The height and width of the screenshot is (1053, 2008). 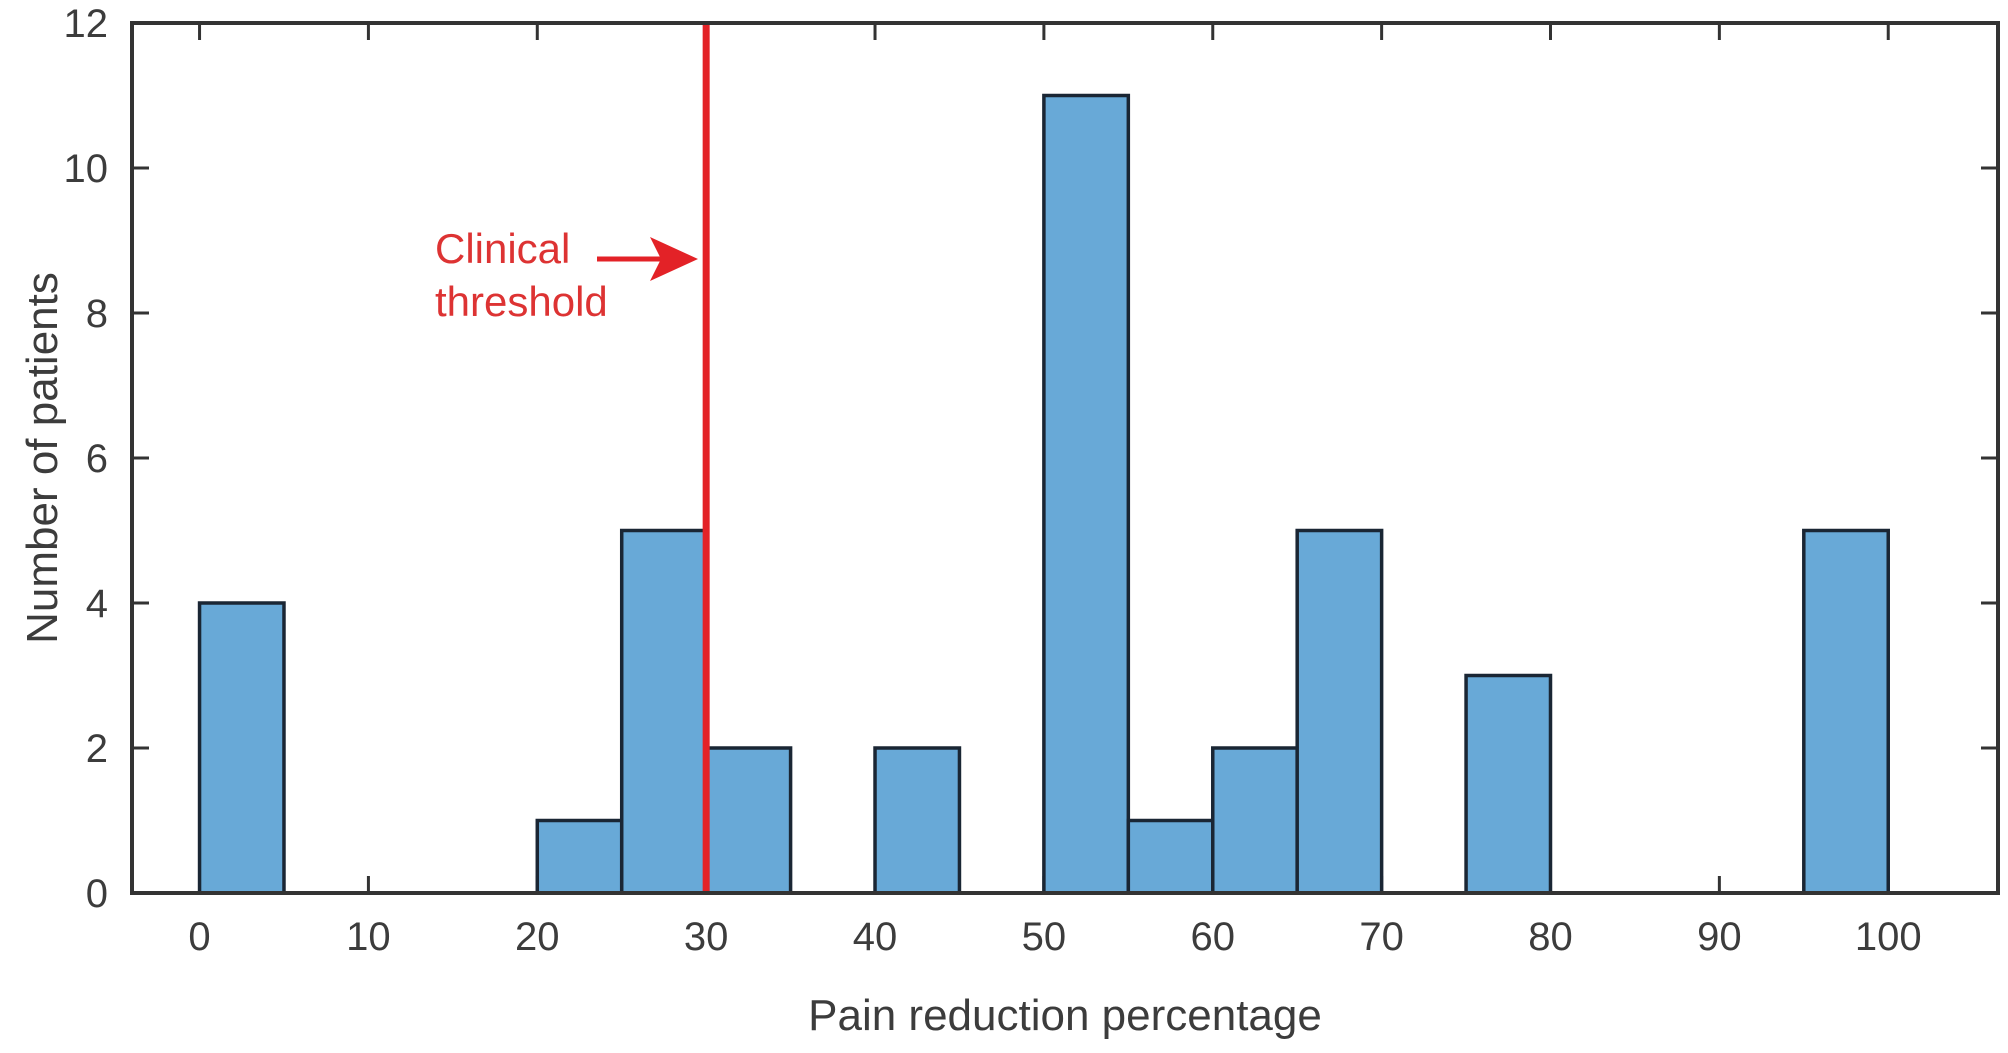 I want to click on x-axis-label: Pain reduction percentage, so click(x=1065, y=1015).